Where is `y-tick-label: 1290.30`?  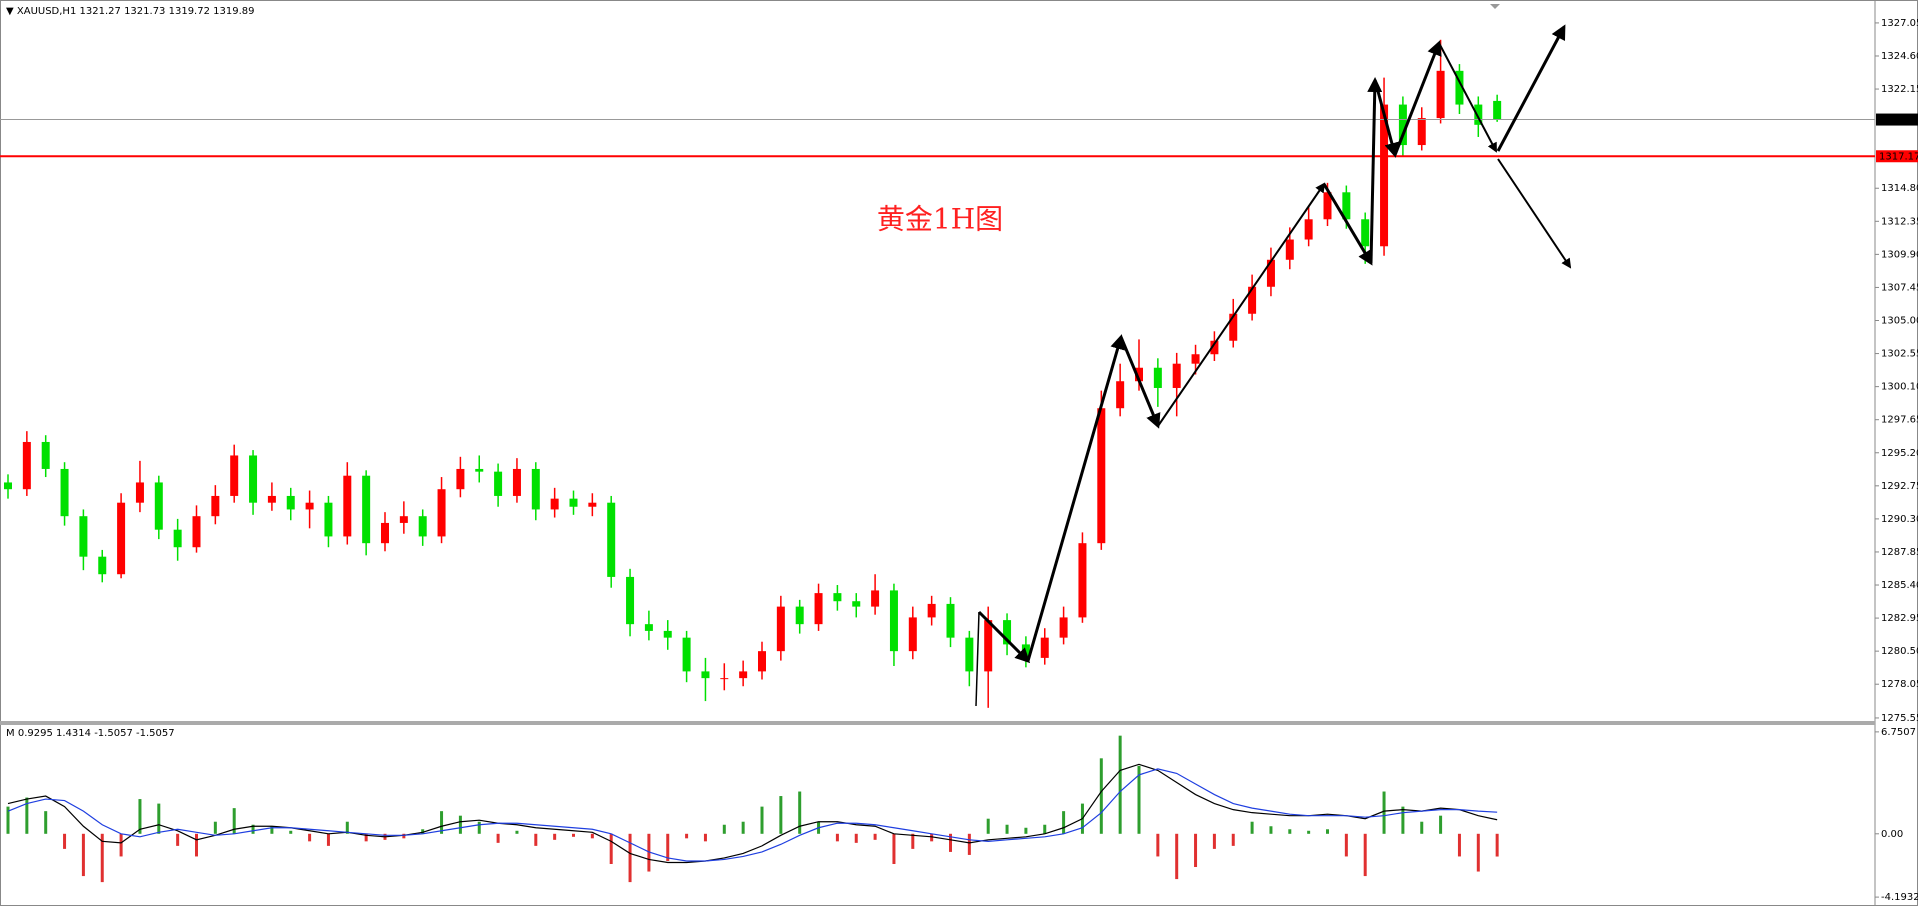 y-tick-label: 1290.30 is located at coordinates (1899, 519).